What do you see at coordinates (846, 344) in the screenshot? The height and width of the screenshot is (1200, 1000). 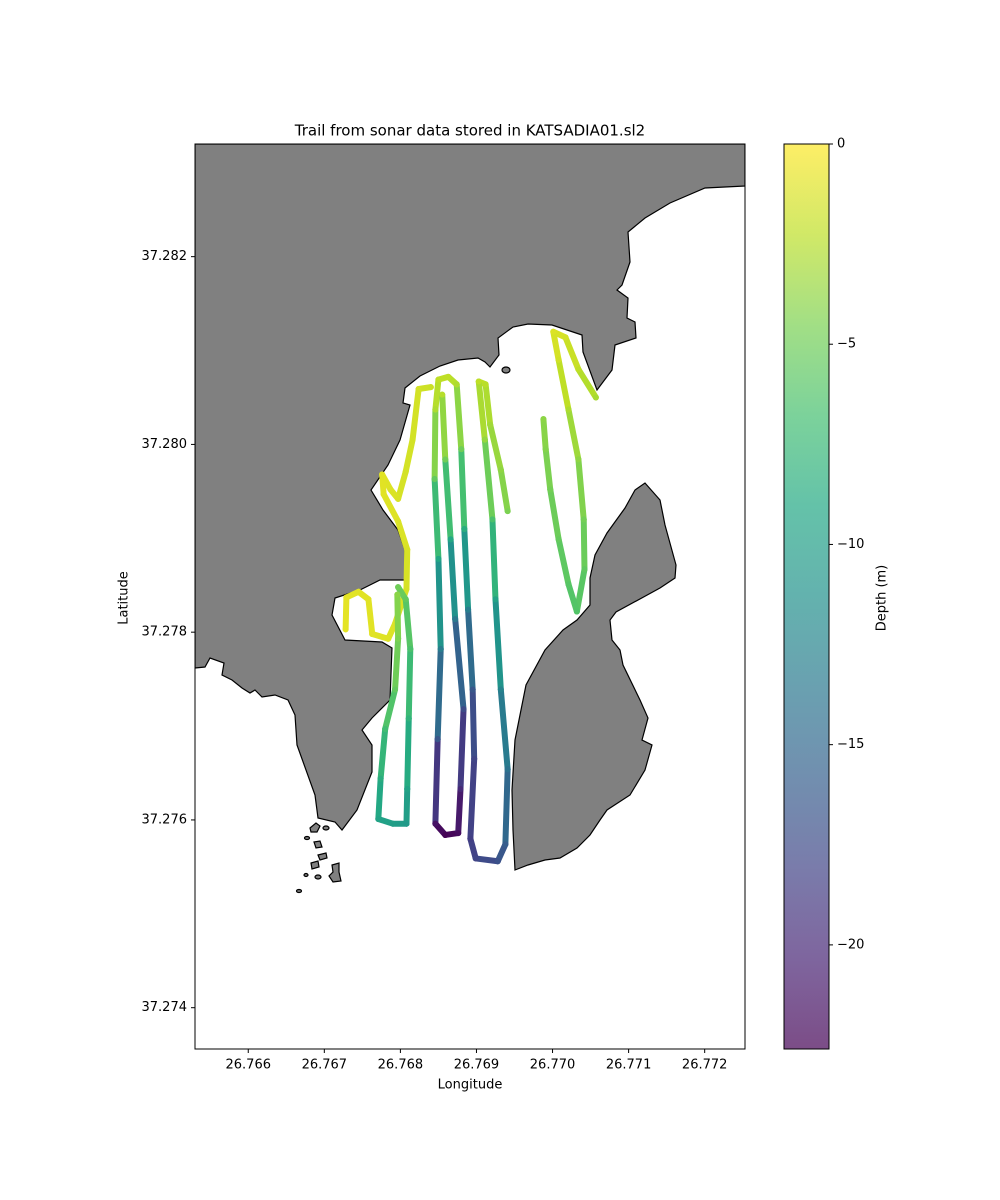 I see `colorbar-tick-label: −5` at bounding box center [846, 344].